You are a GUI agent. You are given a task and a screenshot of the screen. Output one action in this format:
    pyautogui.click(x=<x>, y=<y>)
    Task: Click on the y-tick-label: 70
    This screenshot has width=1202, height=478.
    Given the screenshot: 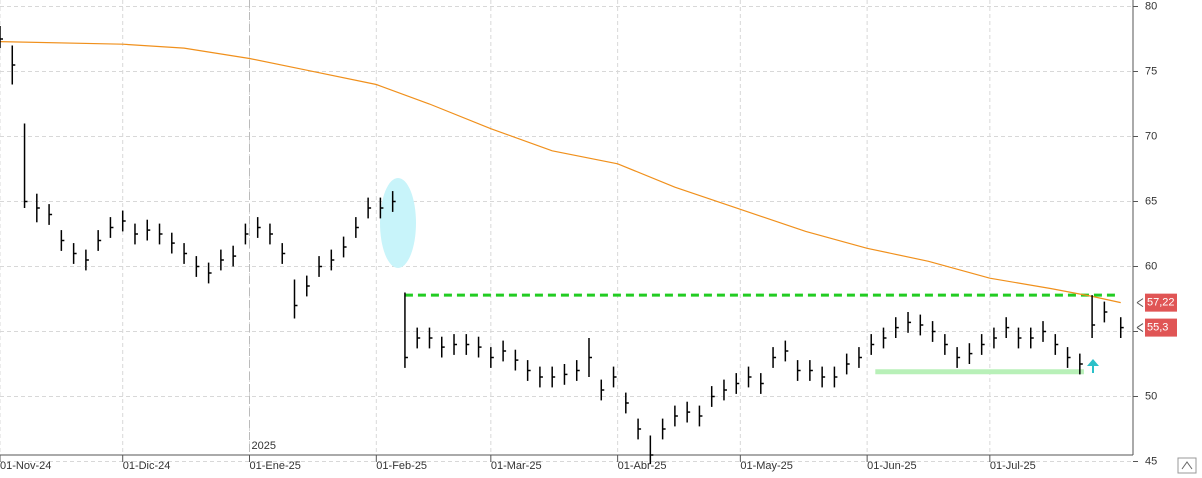 What is the action you would take?
    pyautogui.click(x=1151, y=136)
    